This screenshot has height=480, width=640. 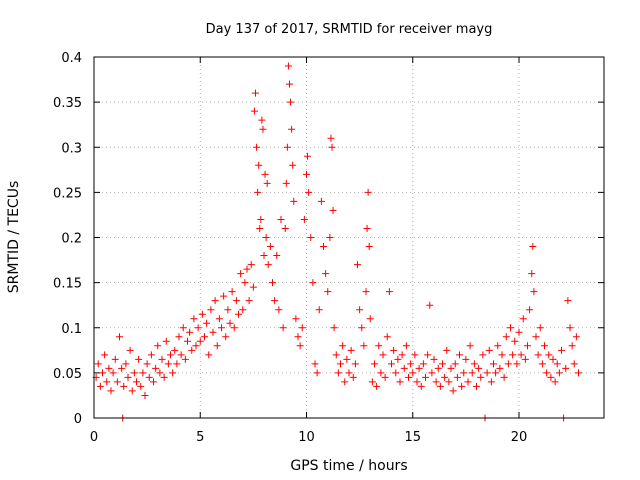 I want to click on x-tick-label: 5, so click(x=200, y=437).